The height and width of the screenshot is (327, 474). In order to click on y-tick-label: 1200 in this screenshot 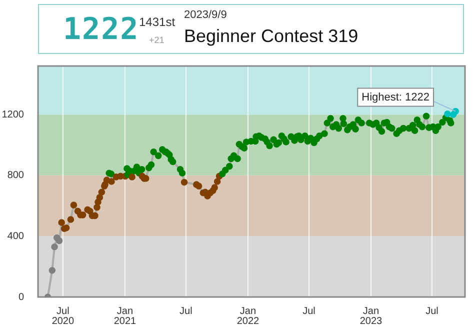, I will do `click(13, 114)`.